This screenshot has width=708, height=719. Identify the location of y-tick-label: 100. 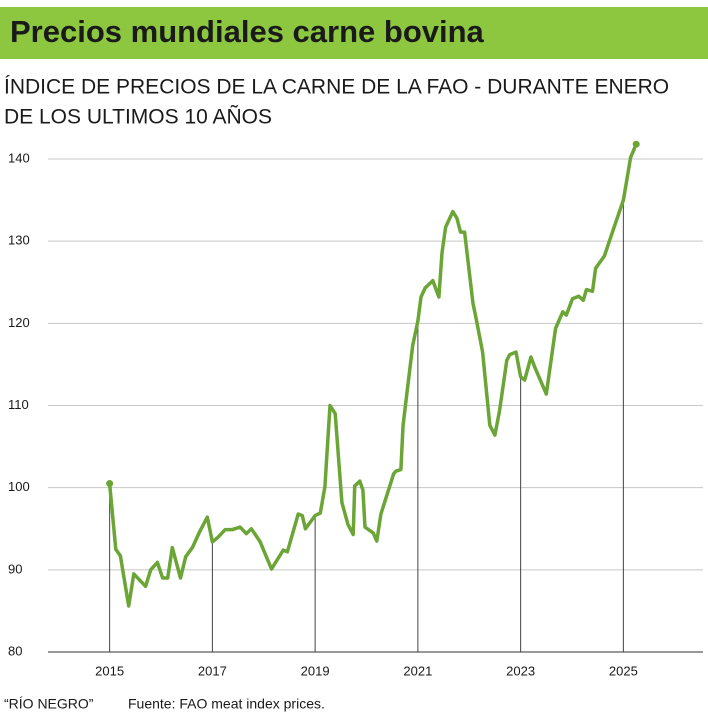
(19, 486).